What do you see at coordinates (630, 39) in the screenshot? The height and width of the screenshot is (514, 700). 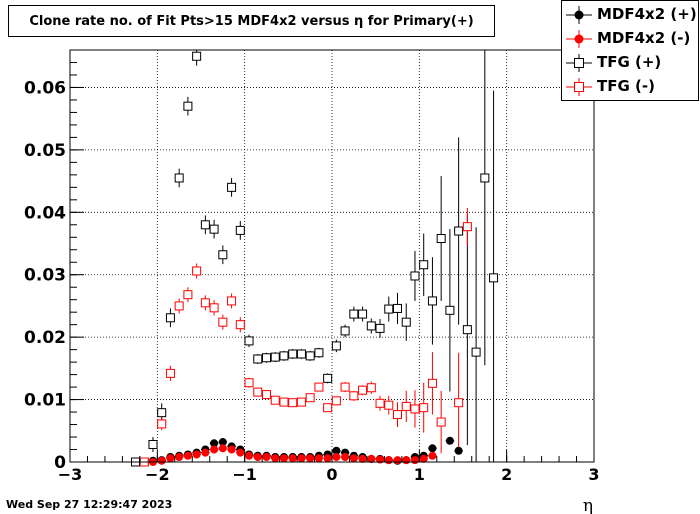 I see `legend-entry-mdf-minus: MDF4x2 (-)` at bounding box center [630, 39].